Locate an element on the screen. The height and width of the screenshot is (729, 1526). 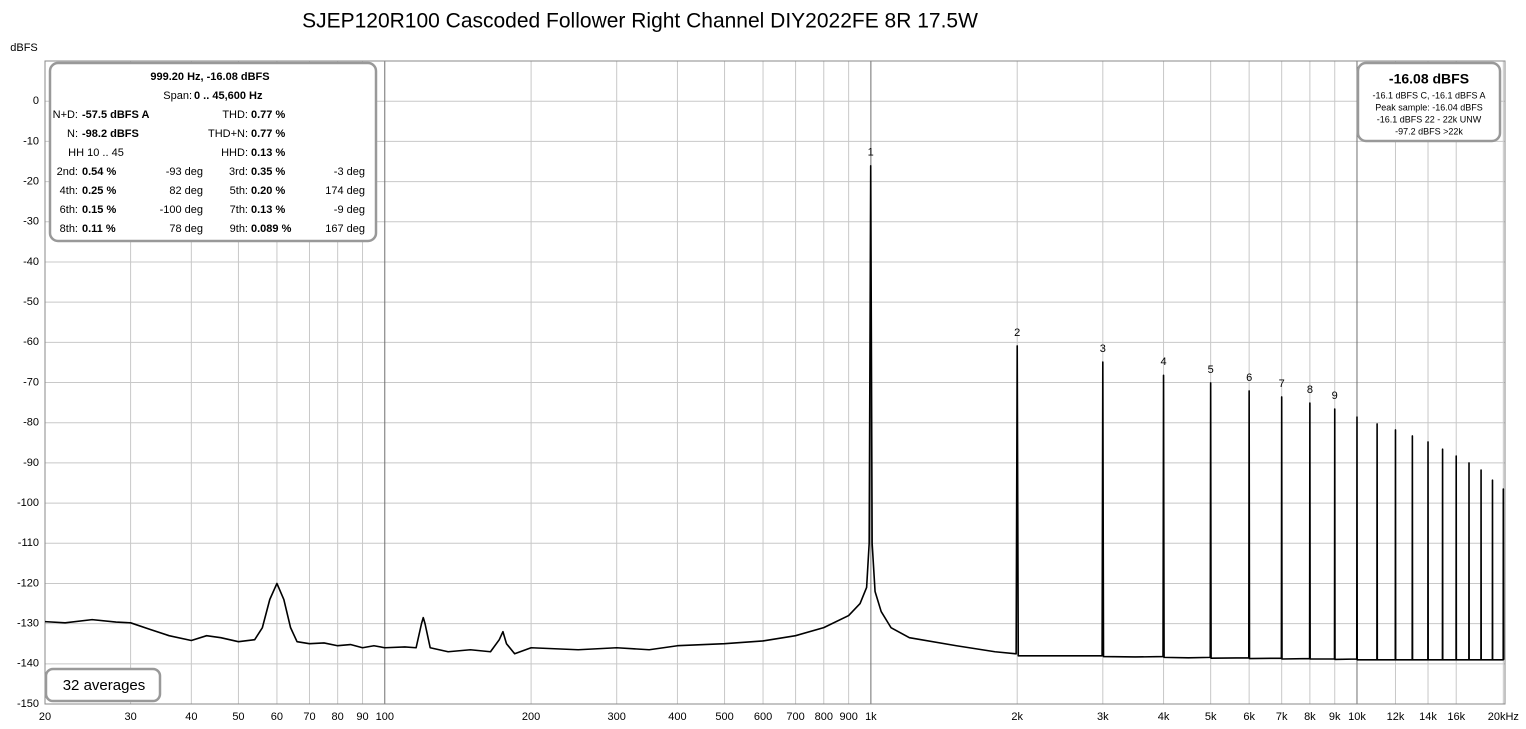
level-line: -16.1 dBFS C, -16.1 dBFS A is located at coordinates (1428, 95).